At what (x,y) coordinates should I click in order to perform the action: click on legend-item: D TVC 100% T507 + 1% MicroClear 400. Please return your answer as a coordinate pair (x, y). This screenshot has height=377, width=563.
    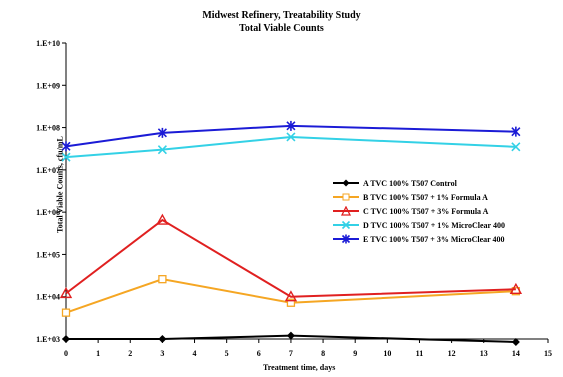
    Looking at the image, I should click on (419, 225).